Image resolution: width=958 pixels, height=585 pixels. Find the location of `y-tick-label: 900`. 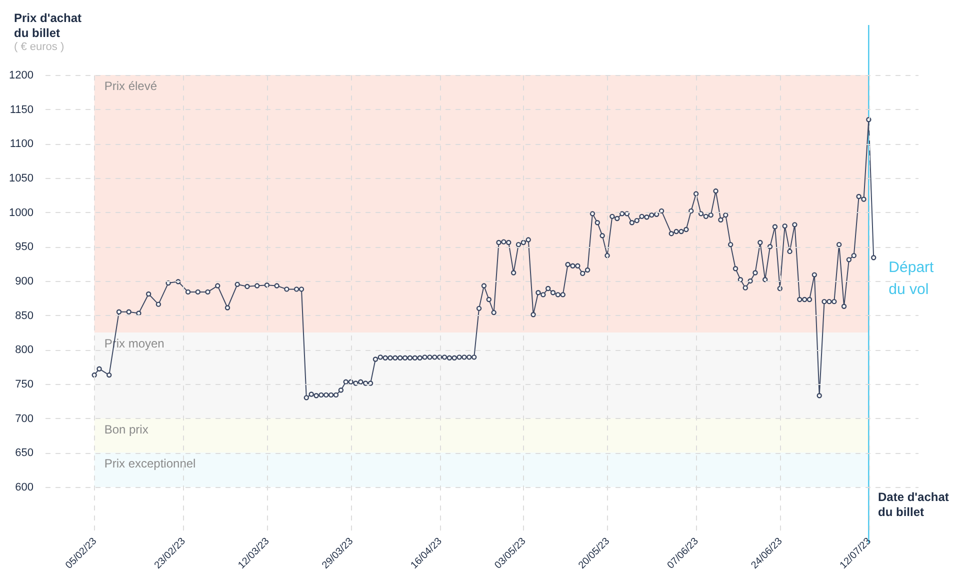

y-tick-label: 900 is located at coordinates (24, 281).